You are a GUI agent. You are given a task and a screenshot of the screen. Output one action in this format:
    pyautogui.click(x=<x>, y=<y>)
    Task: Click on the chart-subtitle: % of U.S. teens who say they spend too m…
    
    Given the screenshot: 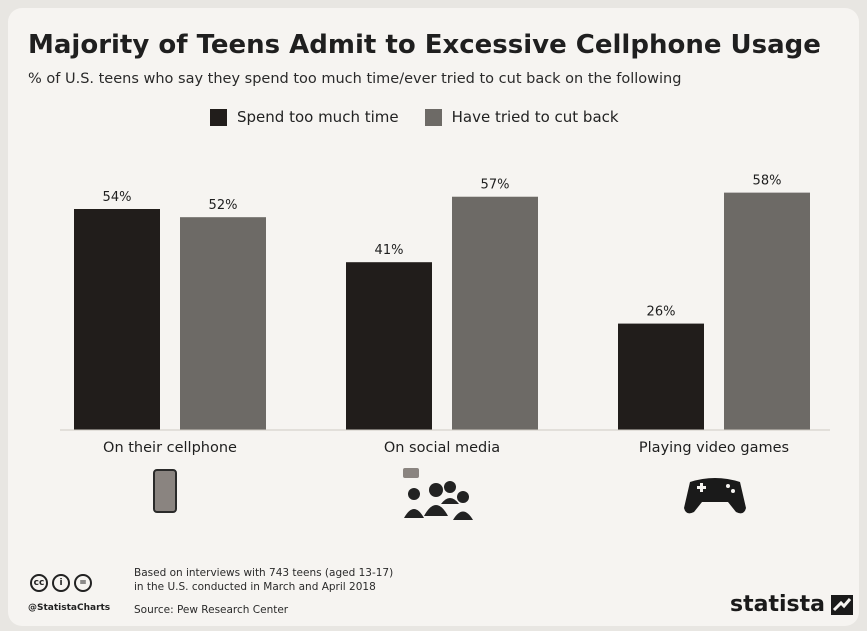 What is the action you would take?
    pyautogui.click(x=355, y=79)
    